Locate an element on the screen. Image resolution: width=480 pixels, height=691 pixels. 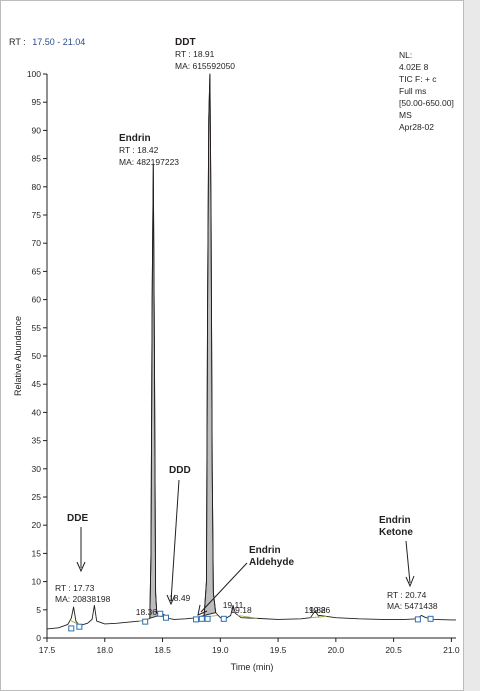
y-tick-label: 100 is located at coordinates (34, 74).